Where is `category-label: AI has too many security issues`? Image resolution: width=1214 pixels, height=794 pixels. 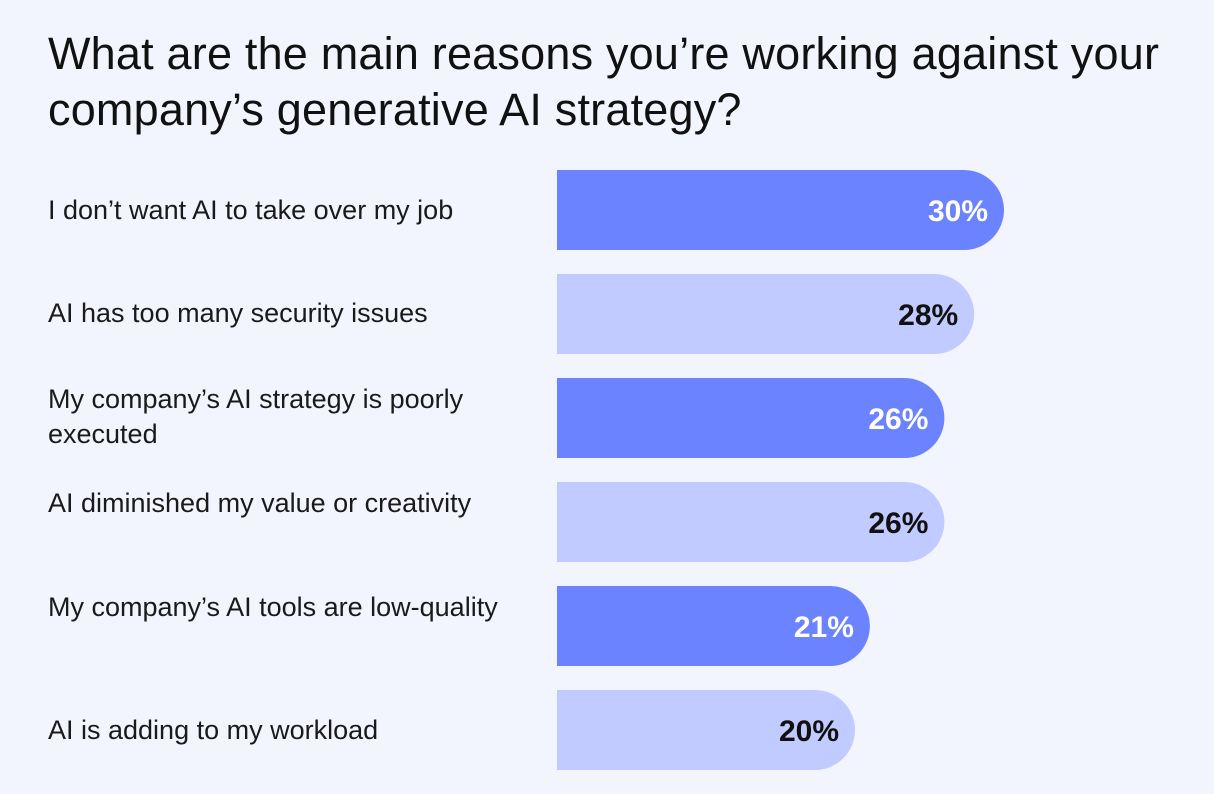
category-label: AI has too many security issues is located at coordinates (238, 313).